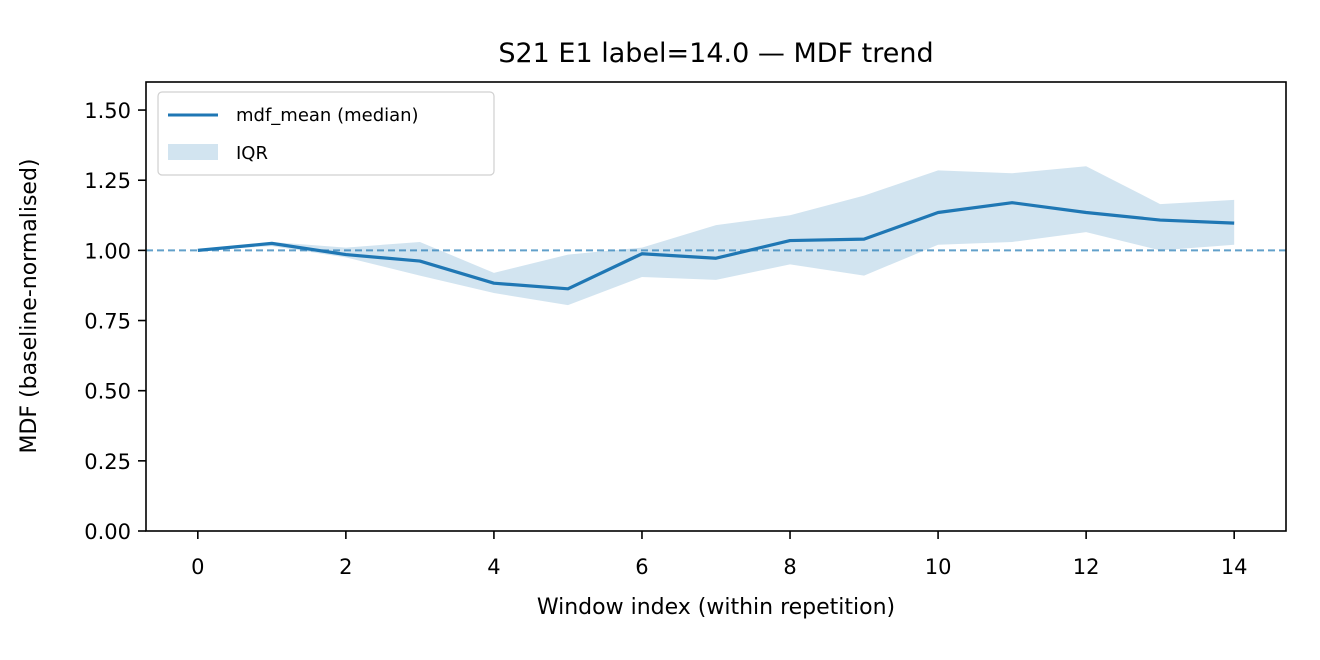 Image resolution: width=1320 pixels, height=660 pixels. Describe the element at coordinates (719, 555) in the screenshot. I see `x-axis: 0 2 4 6 8 10 12 14` at that location.